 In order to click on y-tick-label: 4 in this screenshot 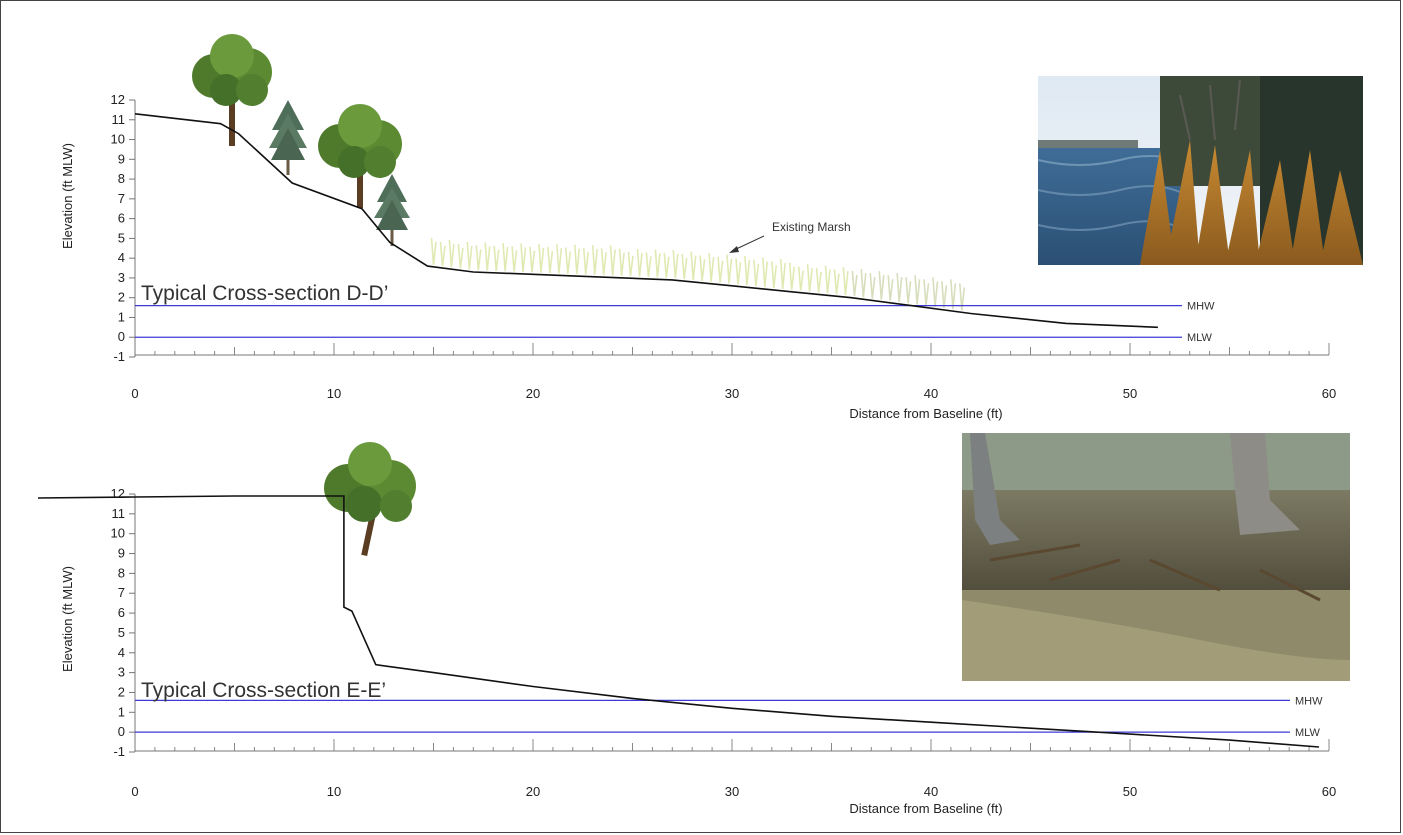, I will do `click(121, 652)`.